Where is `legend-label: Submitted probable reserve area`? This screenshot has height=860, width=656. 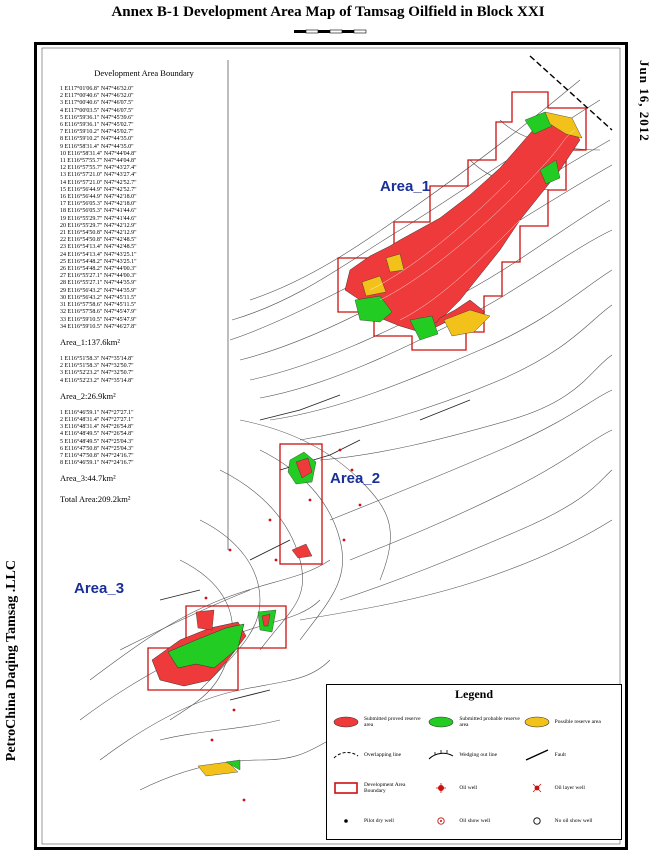 legend-label: Submitted probable reserve area is located at coordinates (489, 721).